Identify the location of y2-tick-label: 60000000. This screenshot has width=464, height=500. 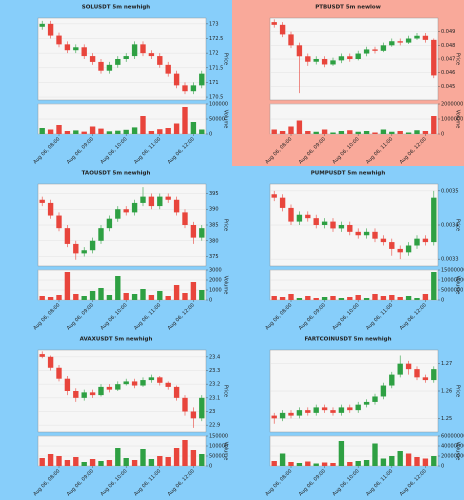
(452, 437).